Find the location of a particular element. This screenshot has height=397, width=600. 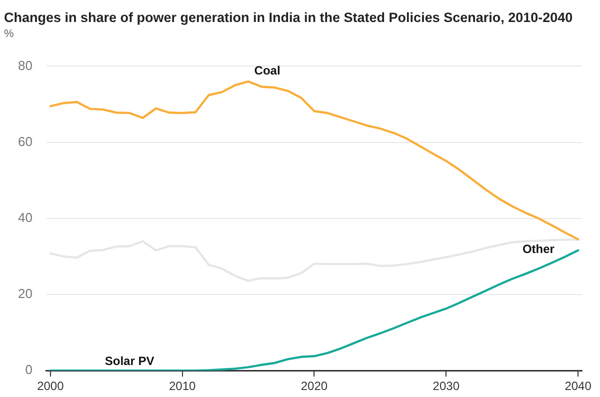

y-tick-label: 0 is located at coordinates (28, 370).